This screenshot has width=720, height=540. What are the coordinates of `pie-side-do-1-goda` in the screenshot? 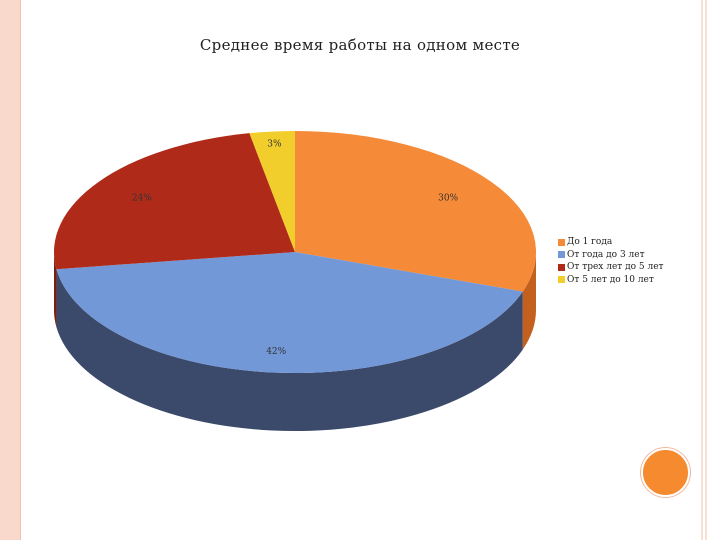 It's located at (529, 301).